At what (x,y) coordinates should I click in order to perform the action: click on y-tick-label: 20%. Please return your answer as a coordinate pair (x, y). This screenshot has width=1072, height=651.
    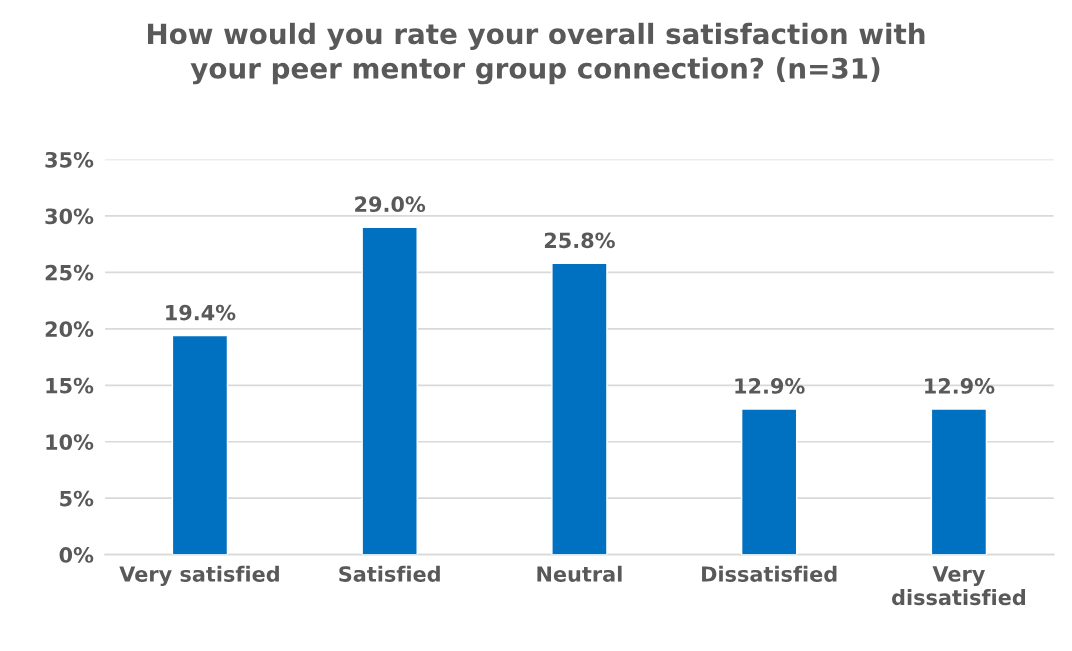
    Looking at the image, I should click on (69, 329).